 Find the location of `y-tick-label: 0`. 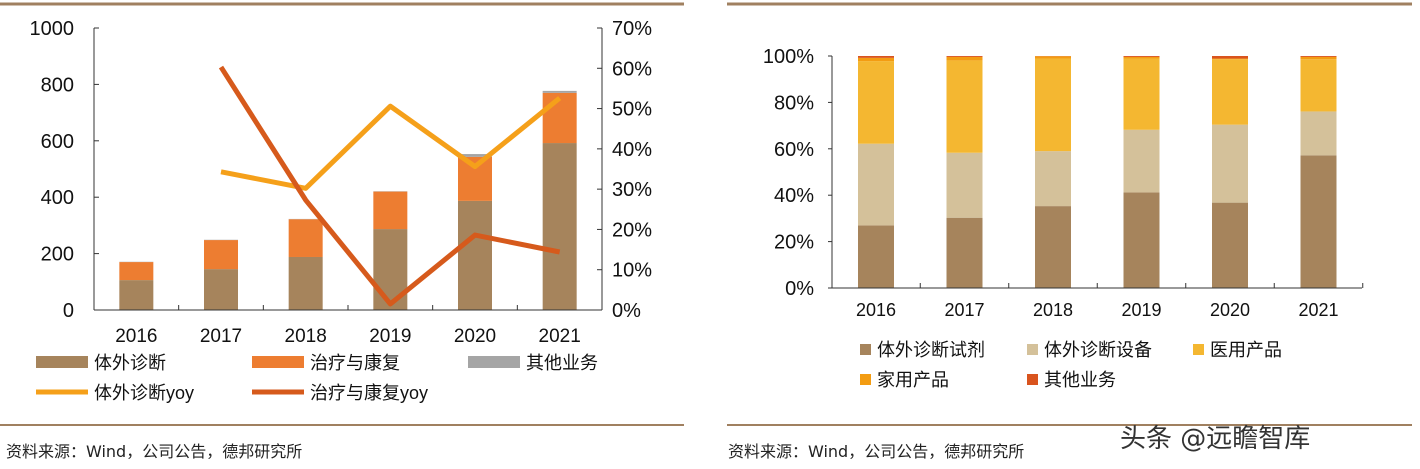

y-tick-label: 0 is located at coordinates (68, 311).